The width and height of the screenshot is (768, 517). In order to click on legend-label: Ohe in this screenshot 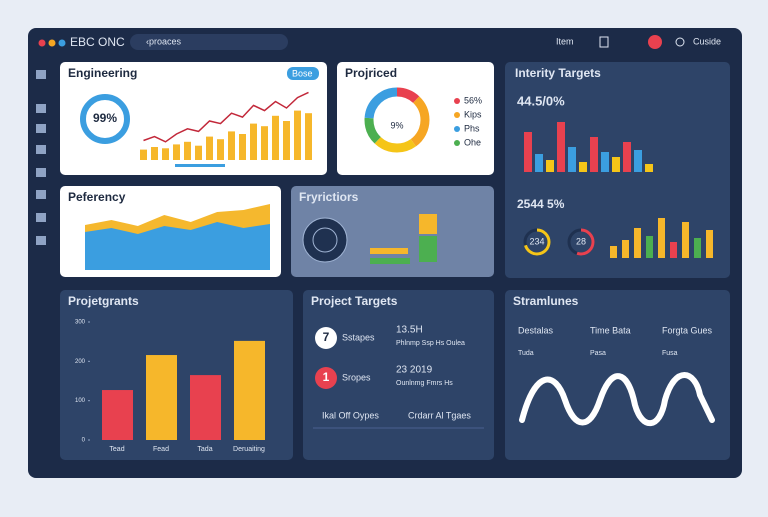, I will do `click(472, 142)`.